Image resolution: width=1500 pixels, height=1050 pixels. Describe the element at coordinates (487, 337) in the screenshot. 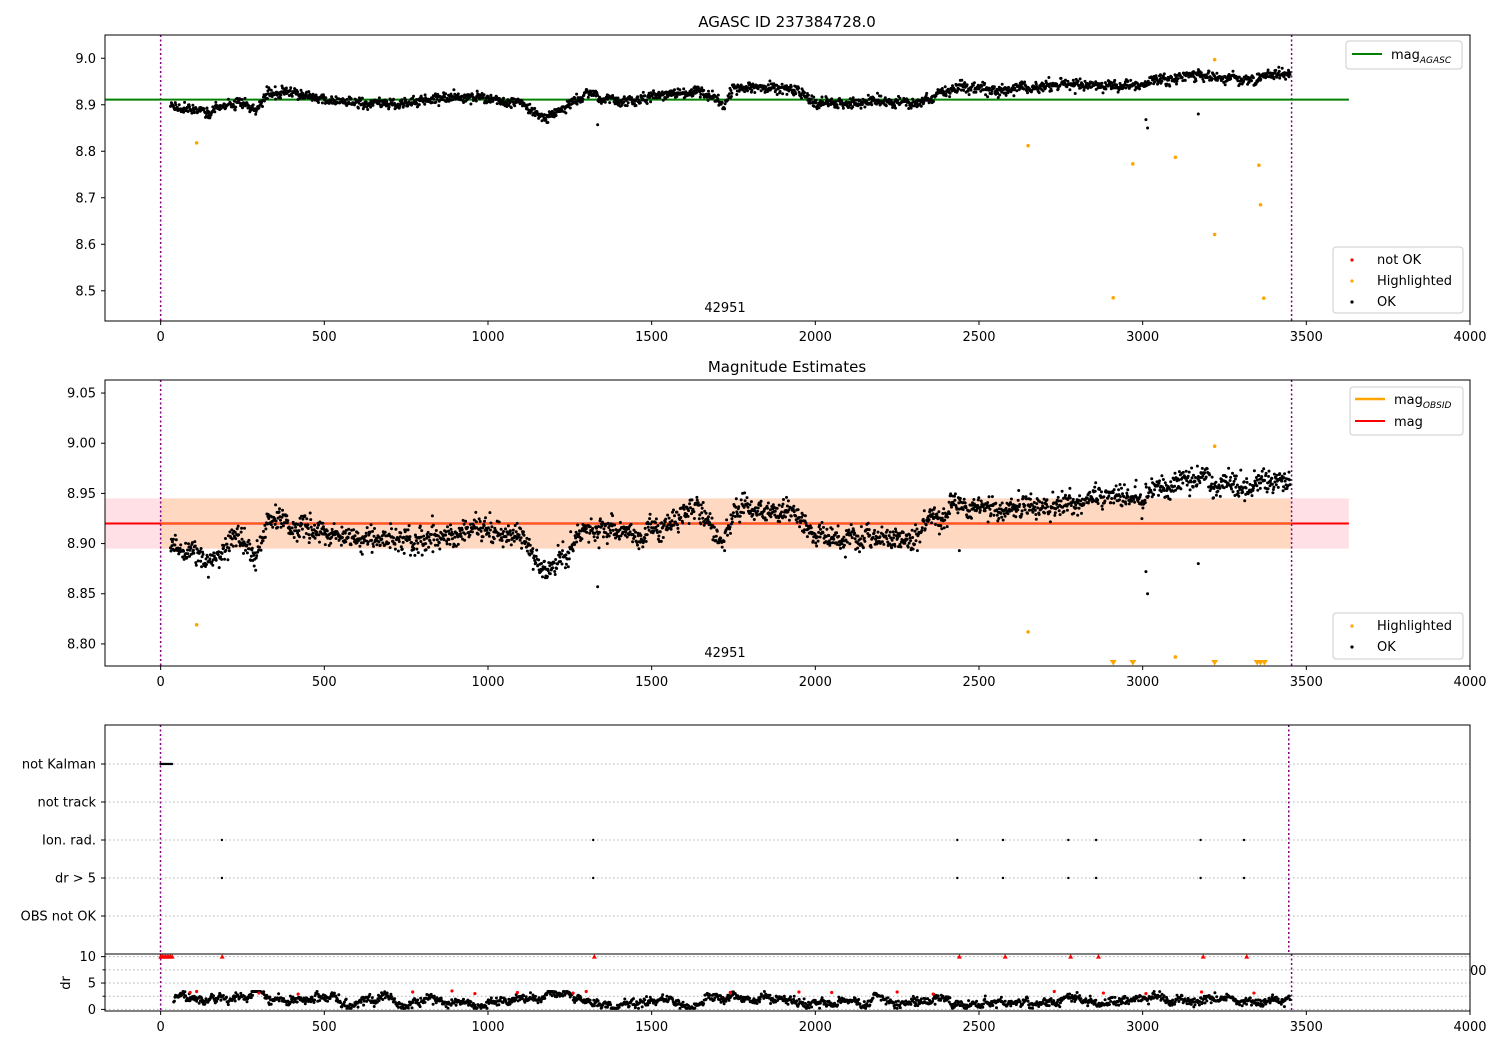

I see `p1-xtick-label: 1000` at that location.